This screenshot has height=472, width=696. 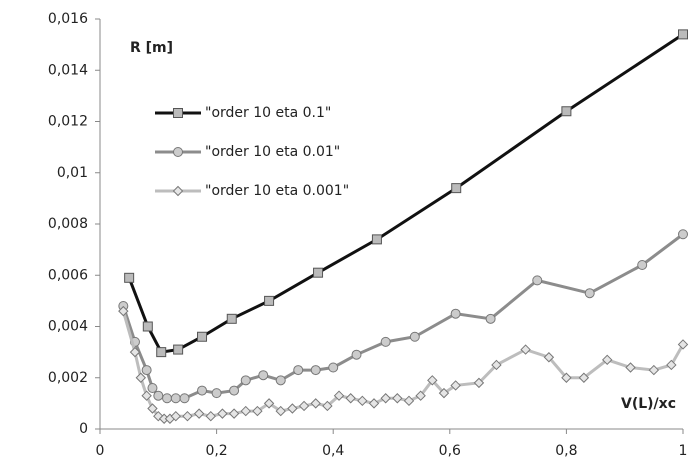 I want to click on y-tick-label: 0,008, so click(x=68, y=224).